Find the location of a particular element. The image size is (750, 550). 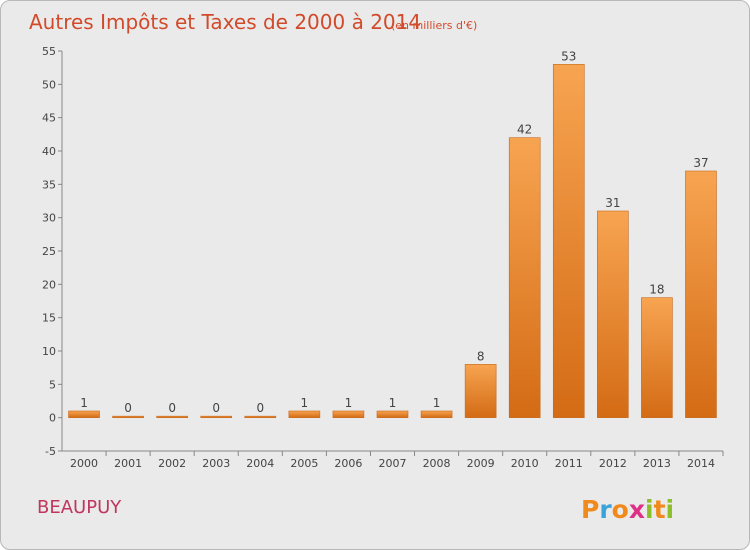

data-label: 8 is located at coordinates (481, 356).